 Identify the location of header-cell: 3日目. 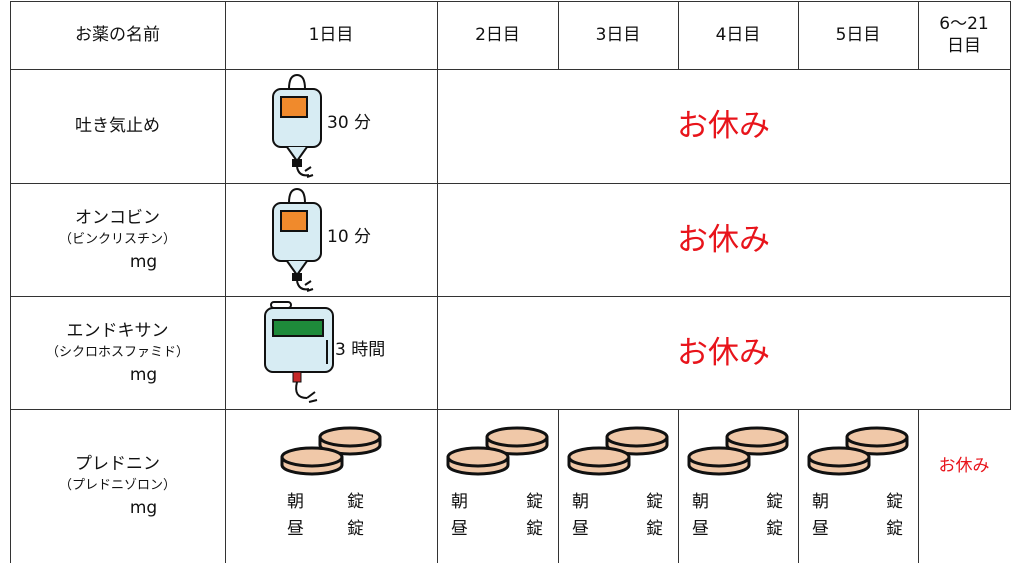
(618, 35).